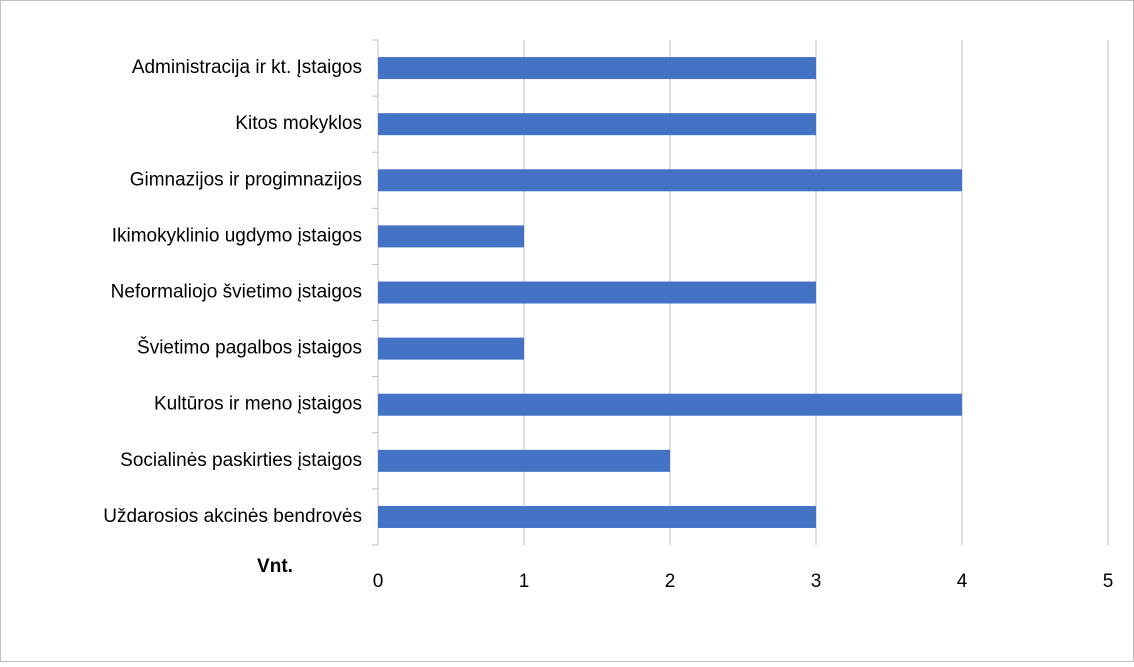  I want to click on x-tick-label: 2, so click(670, 581).